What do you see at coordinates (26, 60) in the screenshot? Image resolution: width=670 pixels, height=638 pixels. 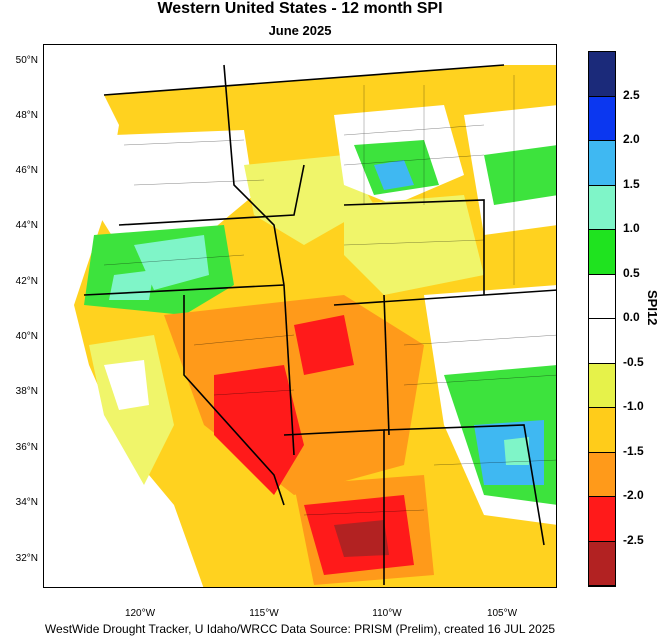 I see `lat-label: 50°N` at bounding box center [26, 60].